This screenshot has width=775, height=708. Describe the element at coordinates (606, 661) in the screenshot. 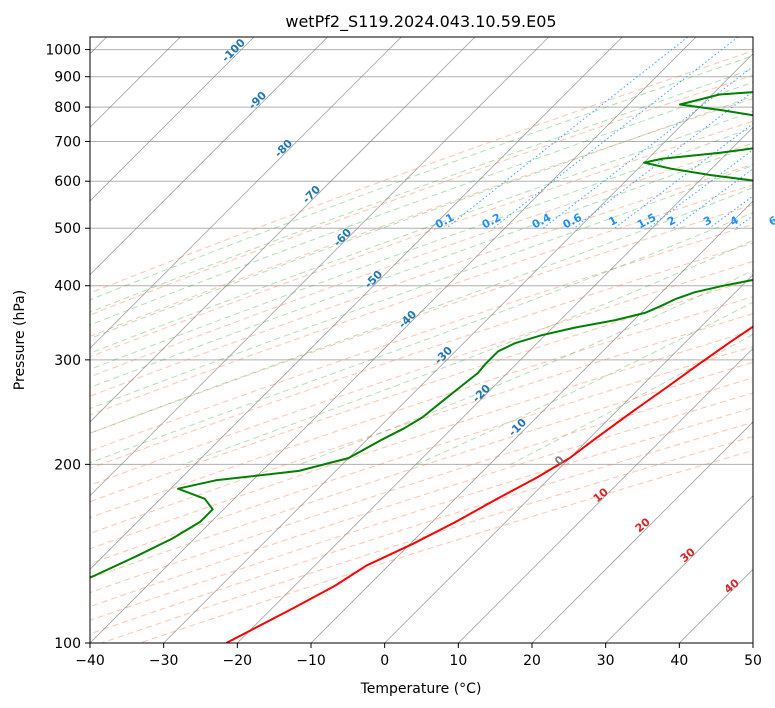

I see `x-tick-label: 30` at that location.